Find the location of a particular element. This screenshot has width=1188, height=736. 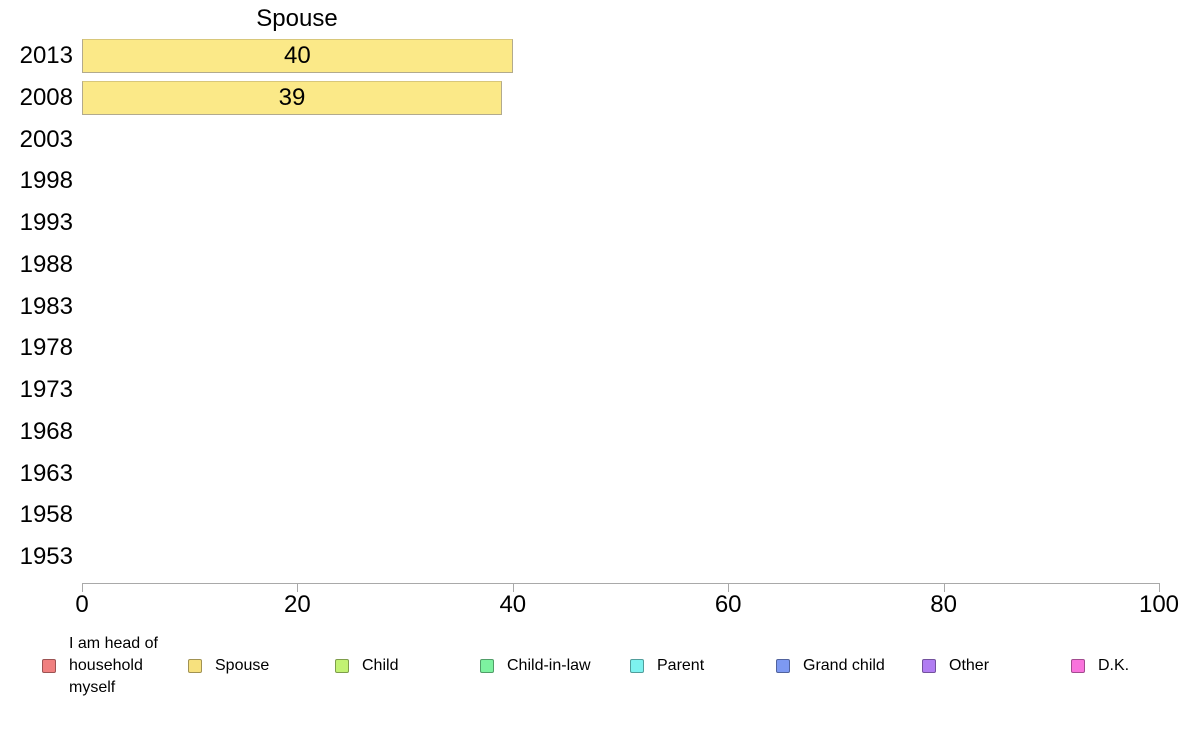

legend-item: Spouse is located at coordinates (228, 666).